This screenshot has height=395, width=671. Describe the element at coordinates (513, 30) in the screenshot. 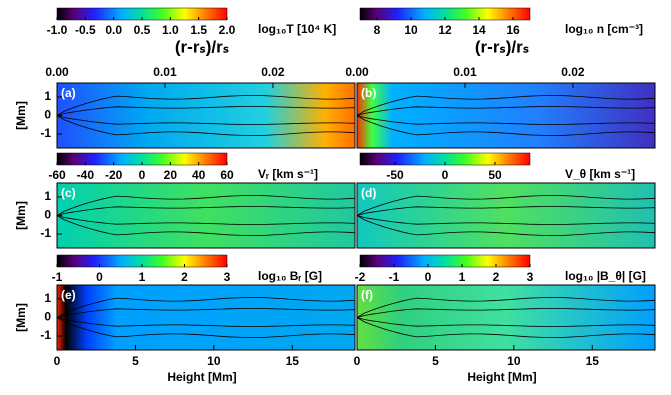

I see `colorbar-tick-label: 16` at that location.